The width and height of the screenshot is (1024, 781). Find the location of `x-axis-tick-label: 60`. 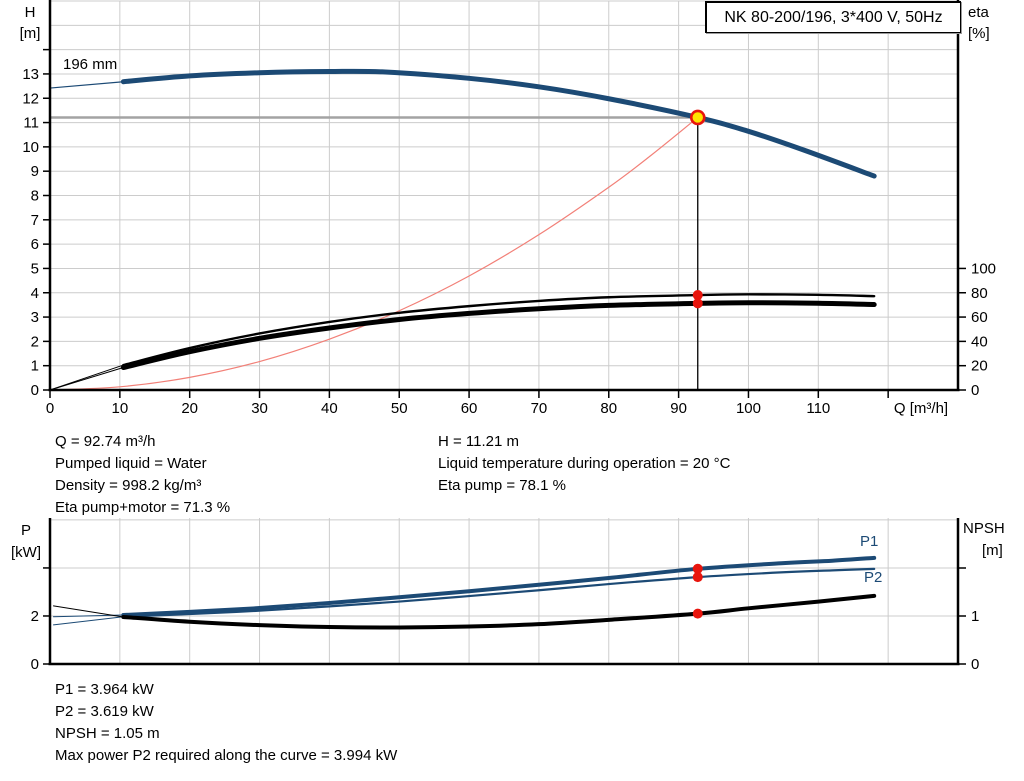

x-axis-tick-label: 60 is located at coordinates (469, 408).